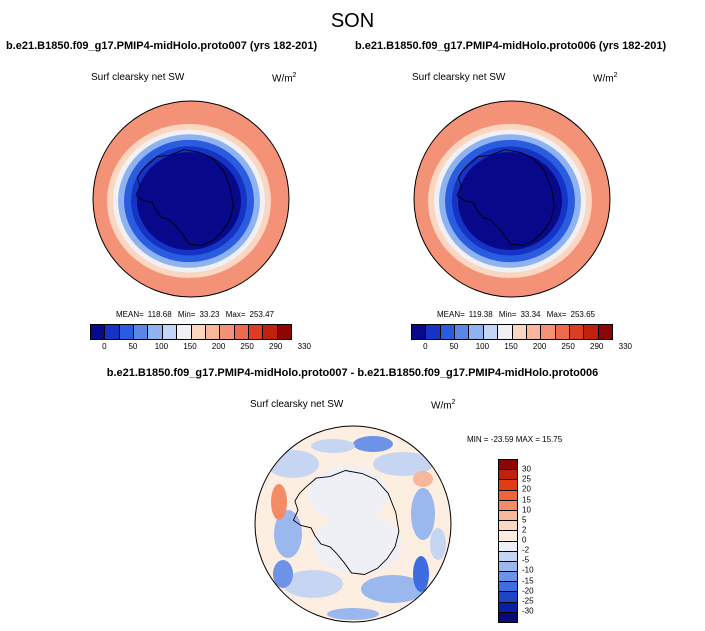 This screenshot has width=705, height=631. What do you see at coordinates (294, 75) in the screenshot?
I see `panel-1-units-exp: 2` at bounding box center [294, 75].